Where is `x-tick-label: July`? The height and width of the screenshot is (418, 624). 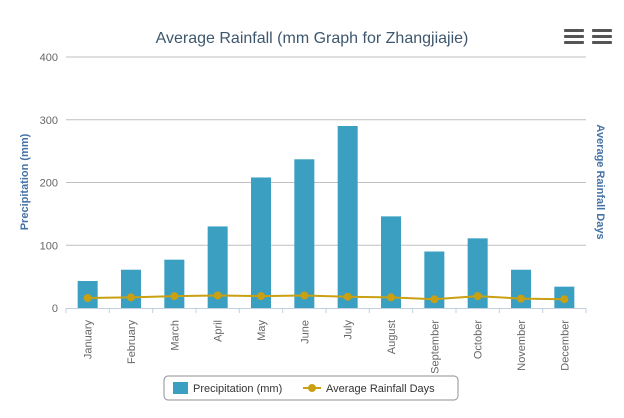
x-tick-label: July is located at coordinates (349, 330).